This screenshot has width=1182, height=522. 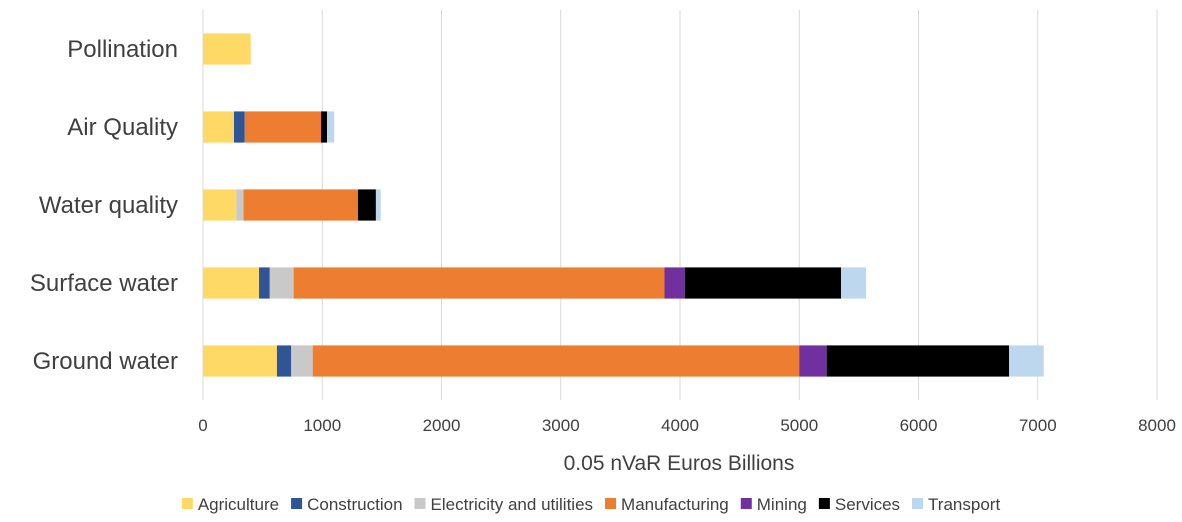 I want to click on legend-label: Transport, so click(x=964, y=504).